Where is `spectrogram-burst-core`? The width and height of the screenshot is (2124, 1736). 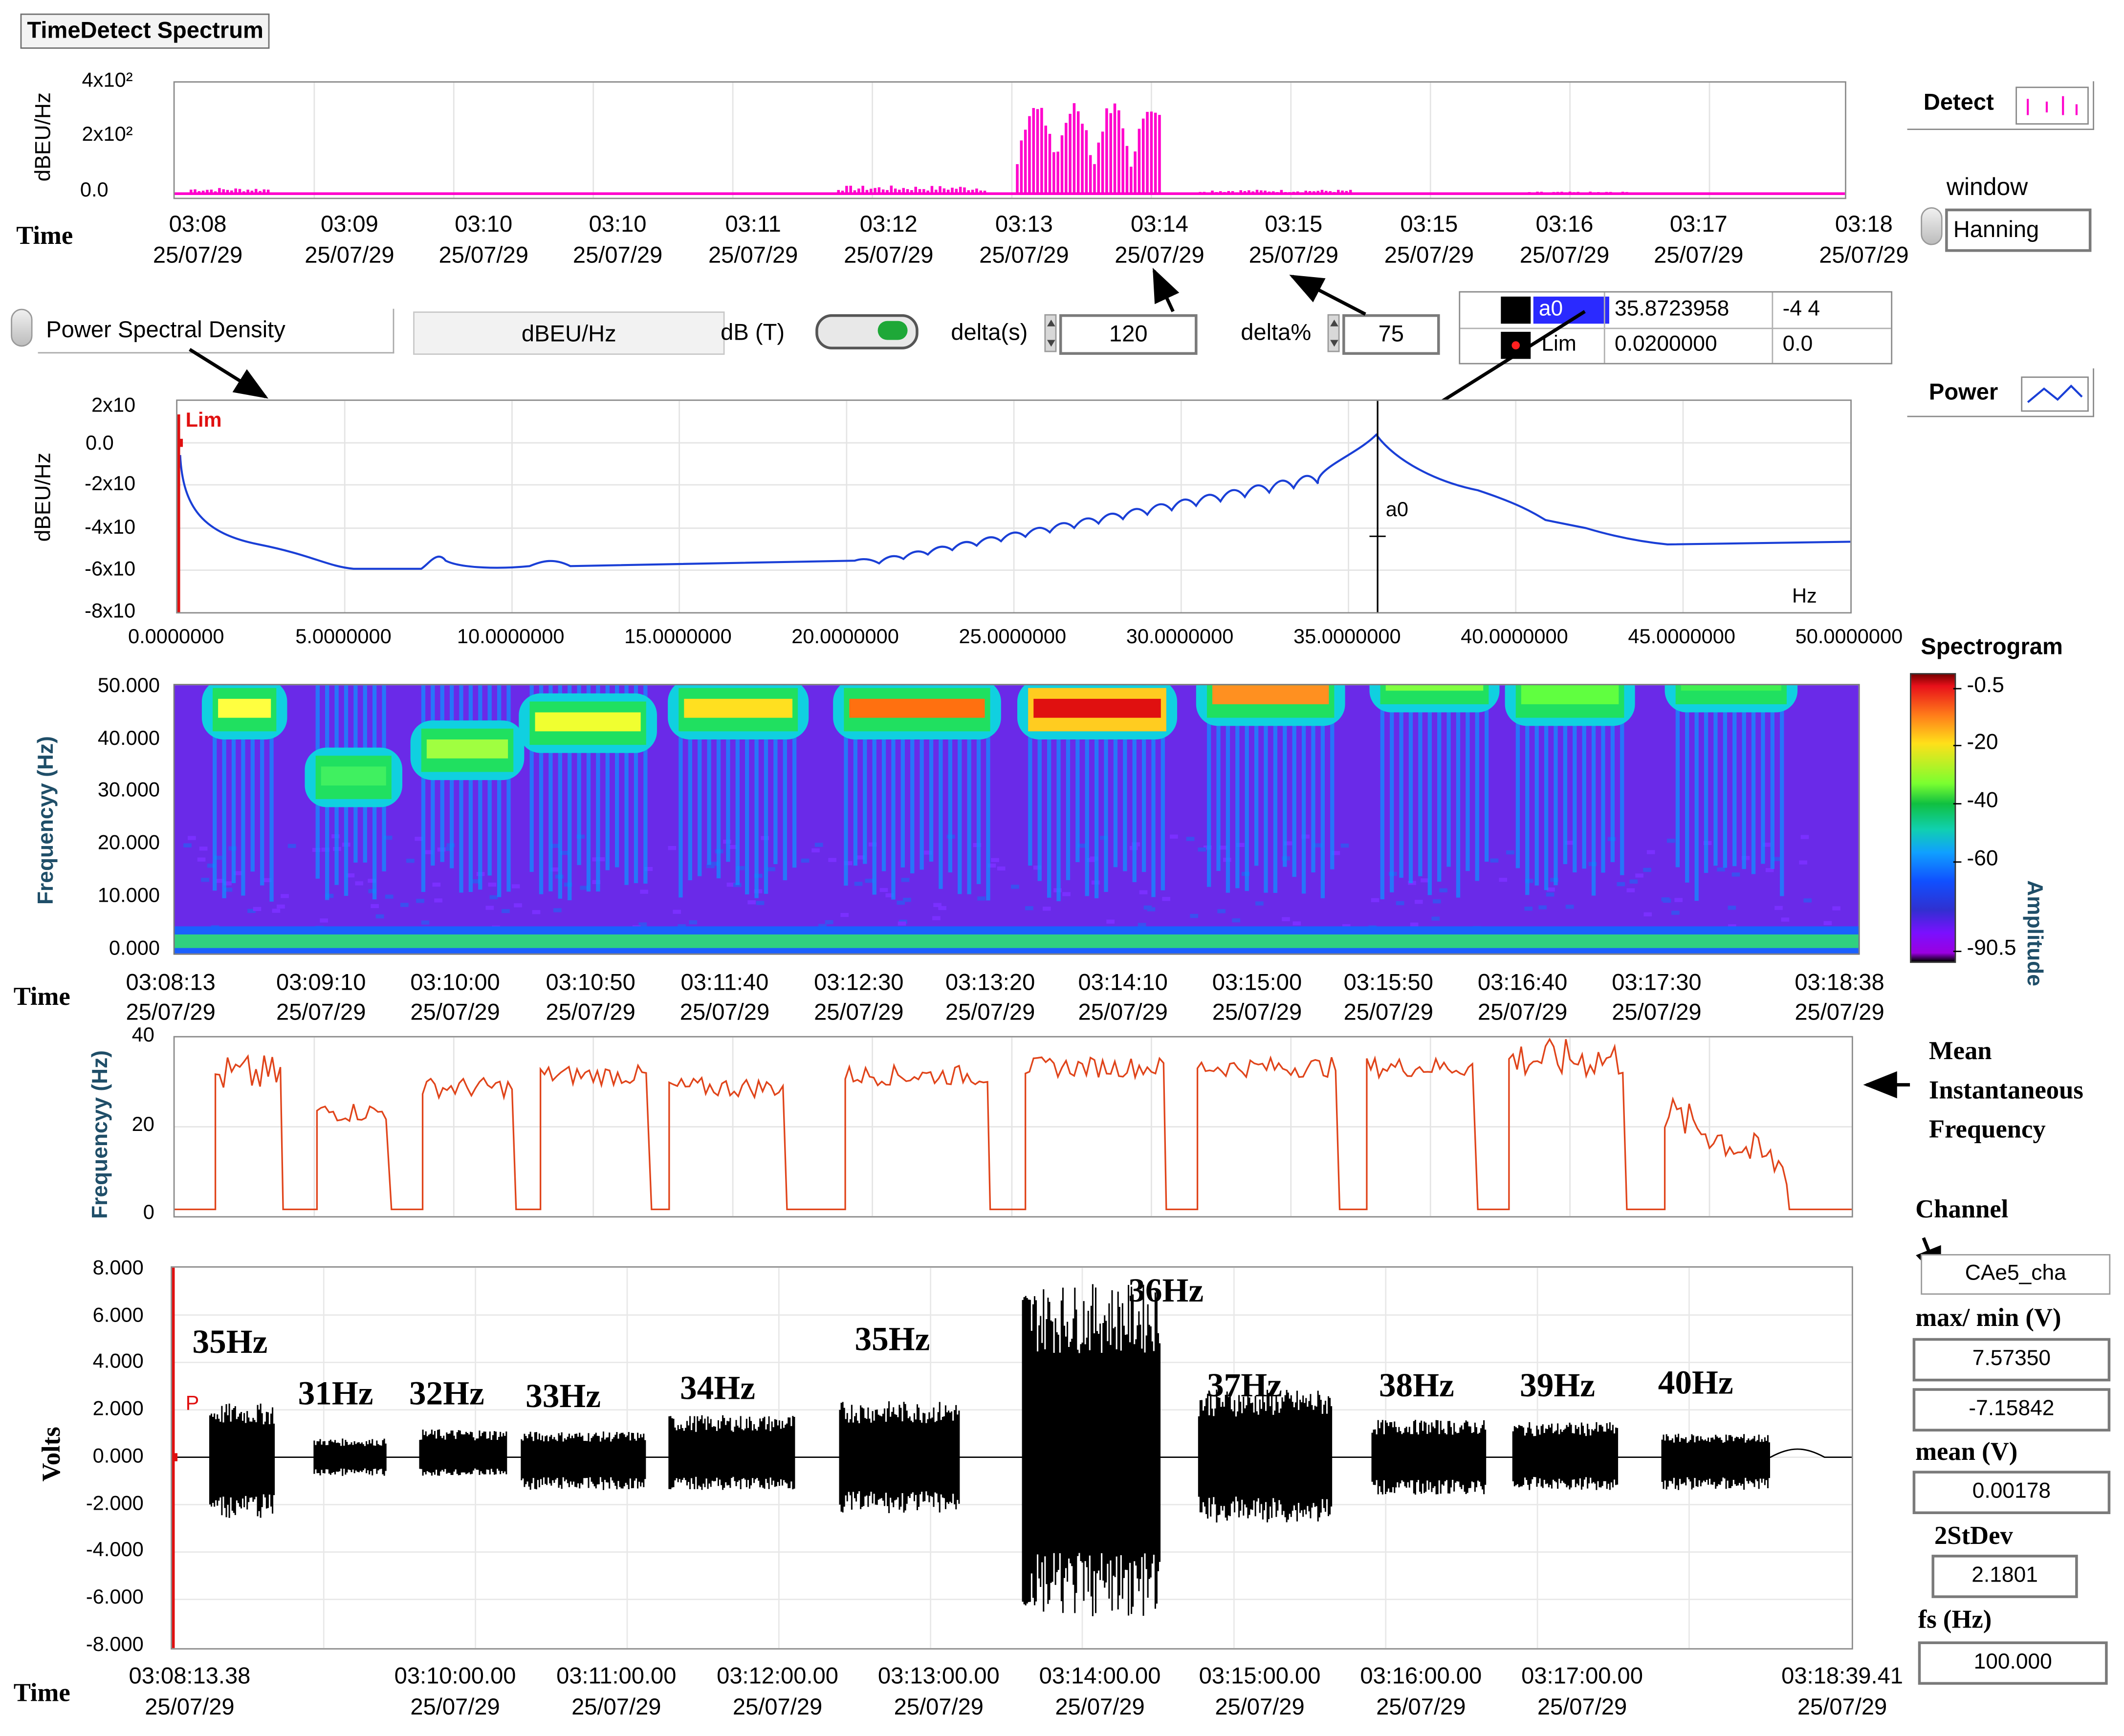
spectrogram-burst-core is located at coordinates (245, 708).